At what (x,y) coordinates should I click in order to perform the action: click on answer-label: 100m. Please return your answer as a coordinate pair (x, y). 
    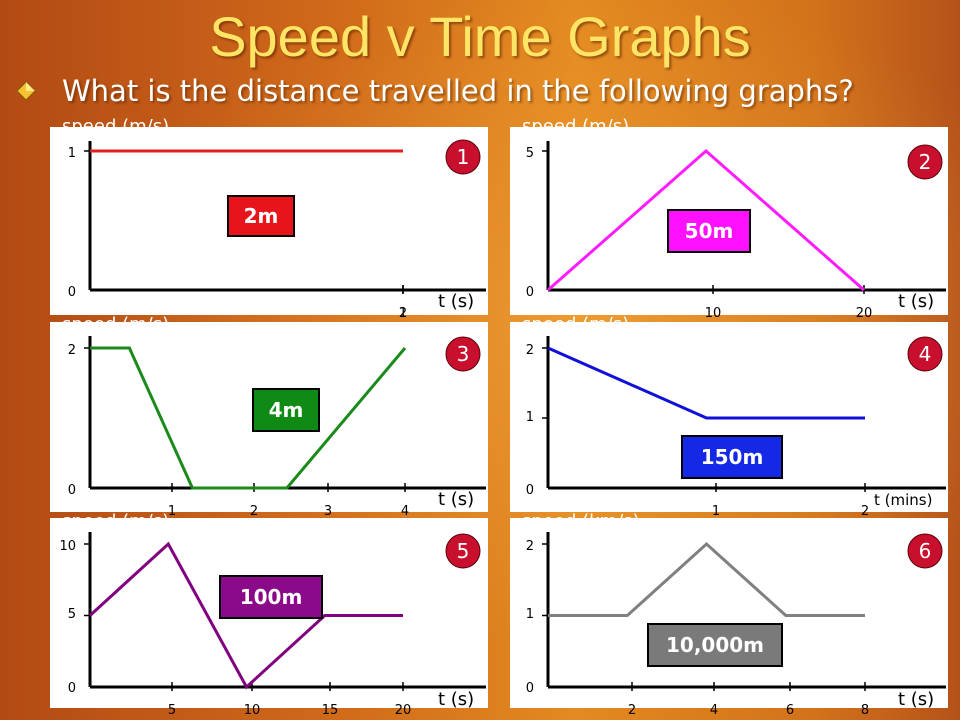
    Looking at the image, I should click on (271, 597).